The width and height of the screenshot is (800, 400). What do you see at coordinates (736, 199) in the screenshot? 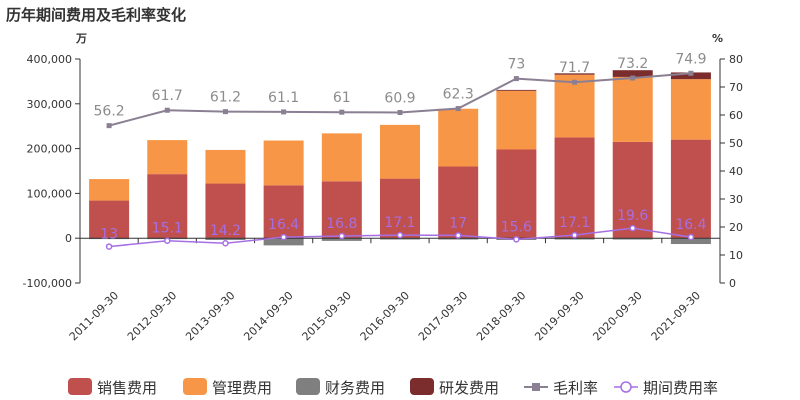
I see `right-axis-tick-label: 30` at bounding box center [736, 199].